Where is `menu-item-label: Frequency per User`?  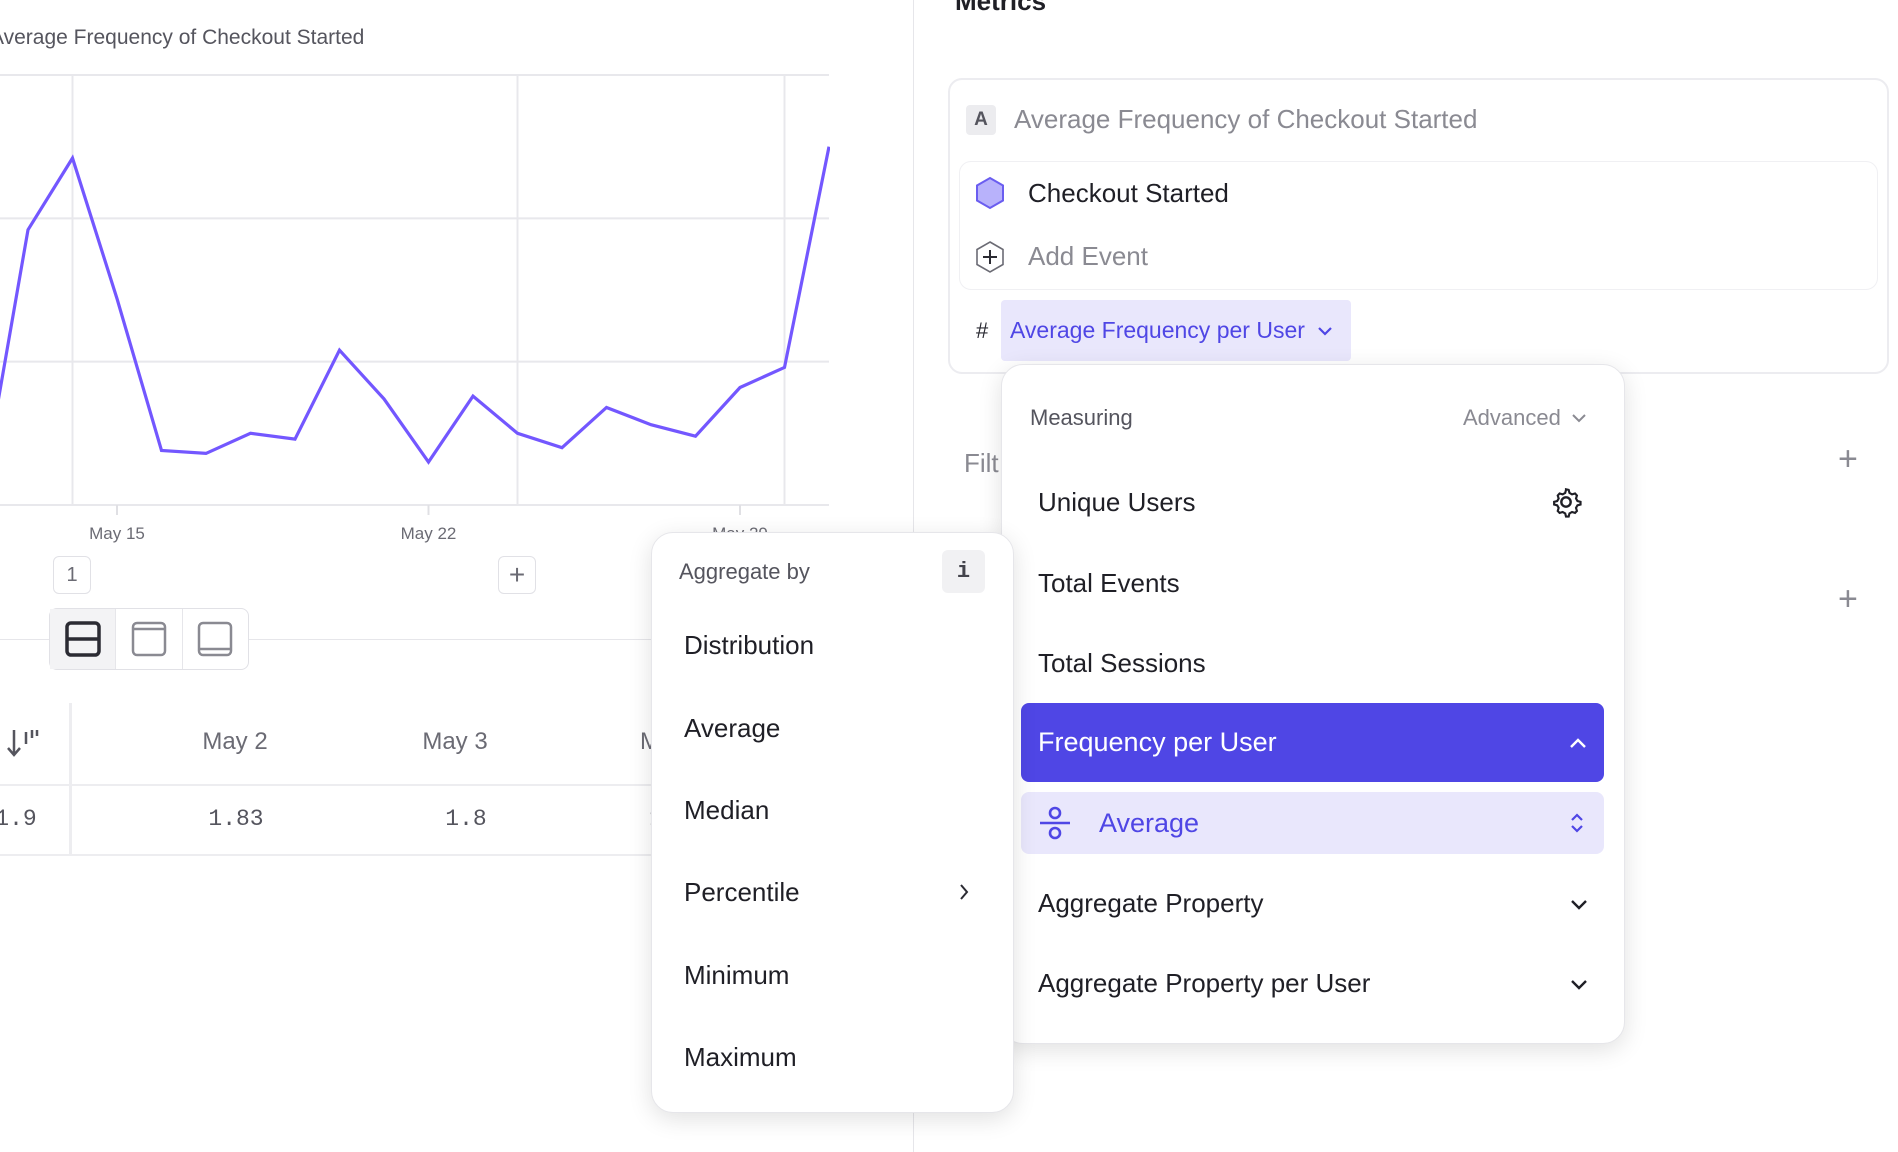
menu-item-label: Frequency per User is located at coordinates (1157, 742).